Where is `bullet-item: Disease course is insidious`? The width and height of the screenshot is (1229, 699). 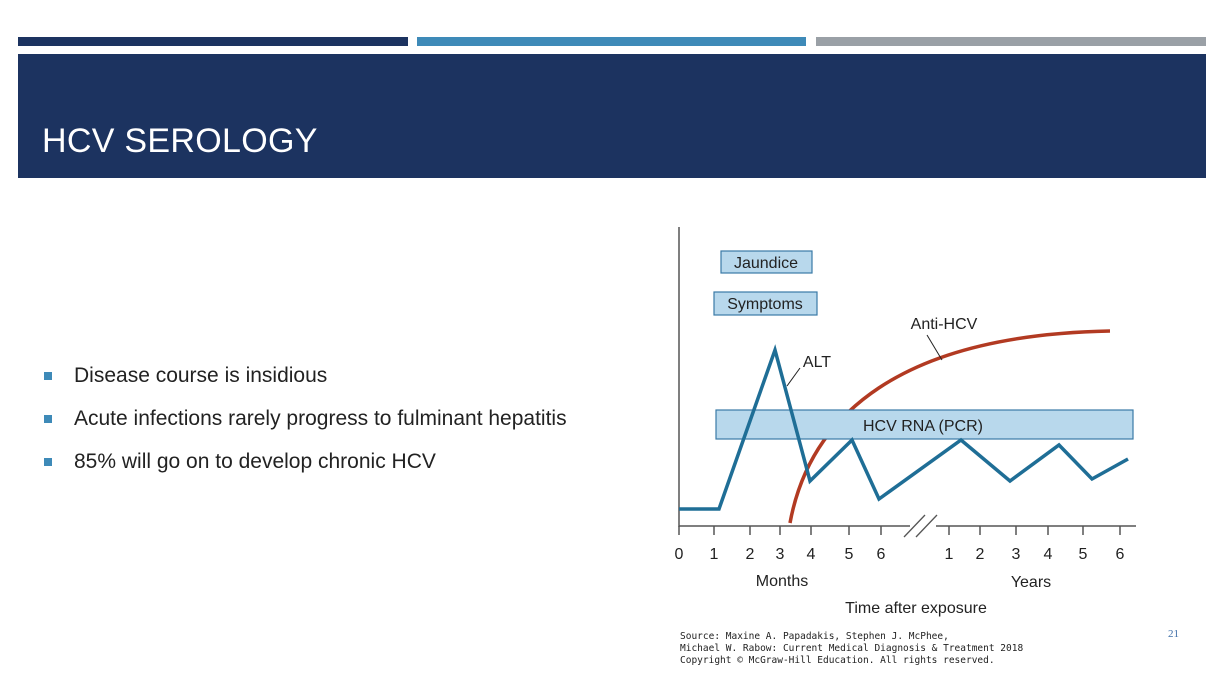
bullet-item: Disease course is insidious is located at coordinates (305, 375).